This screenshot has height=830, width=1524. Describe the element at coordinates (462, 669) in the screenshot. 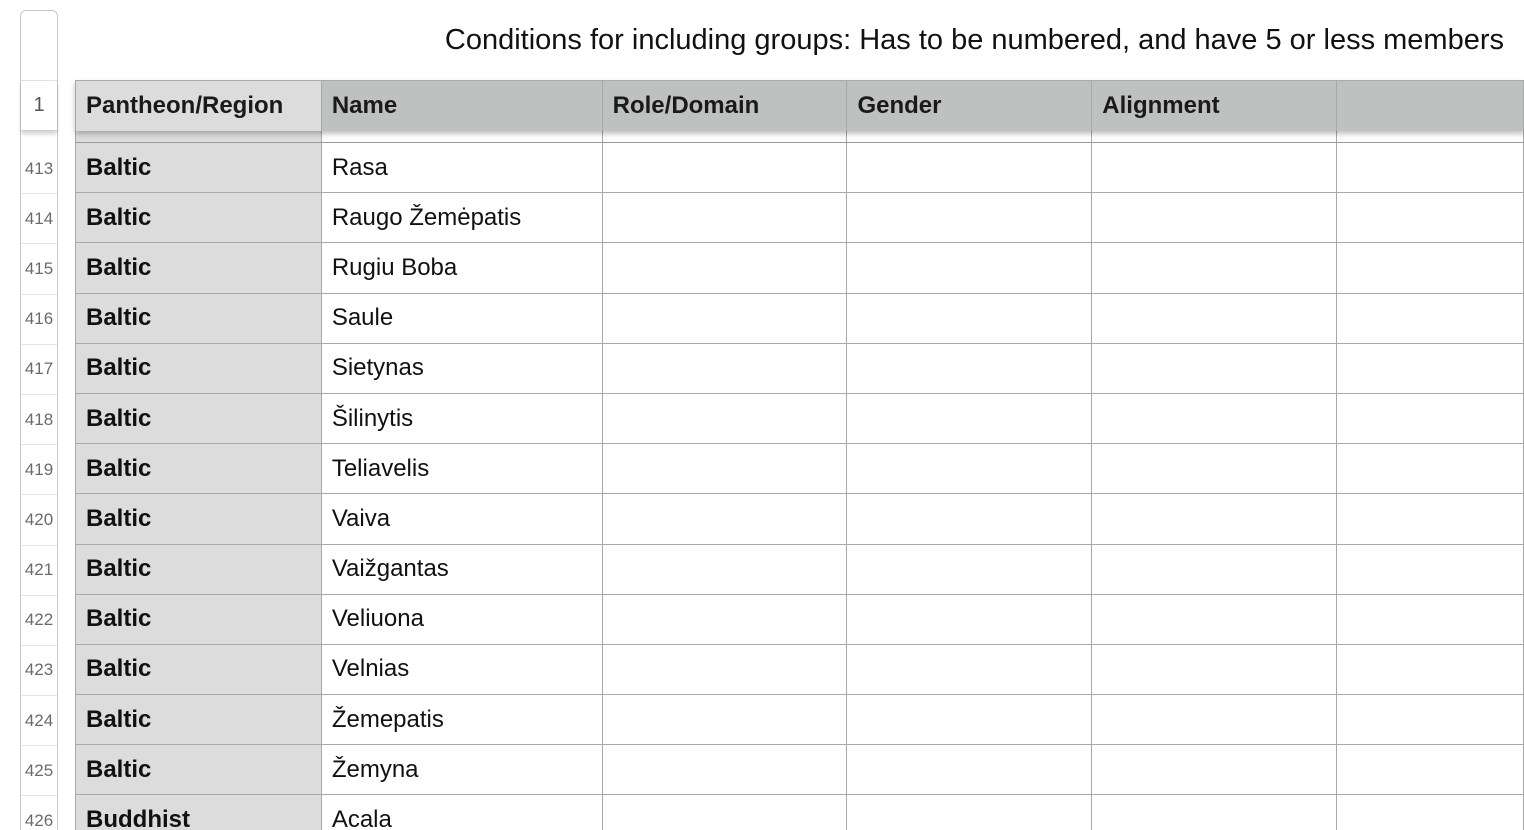

I see `cell-name: Velnias` at that location.